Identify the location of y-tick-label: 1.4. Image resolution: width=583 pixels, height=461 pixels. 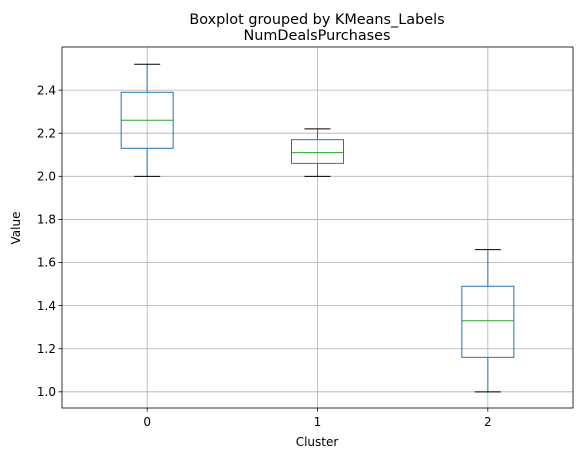
(46, 306).